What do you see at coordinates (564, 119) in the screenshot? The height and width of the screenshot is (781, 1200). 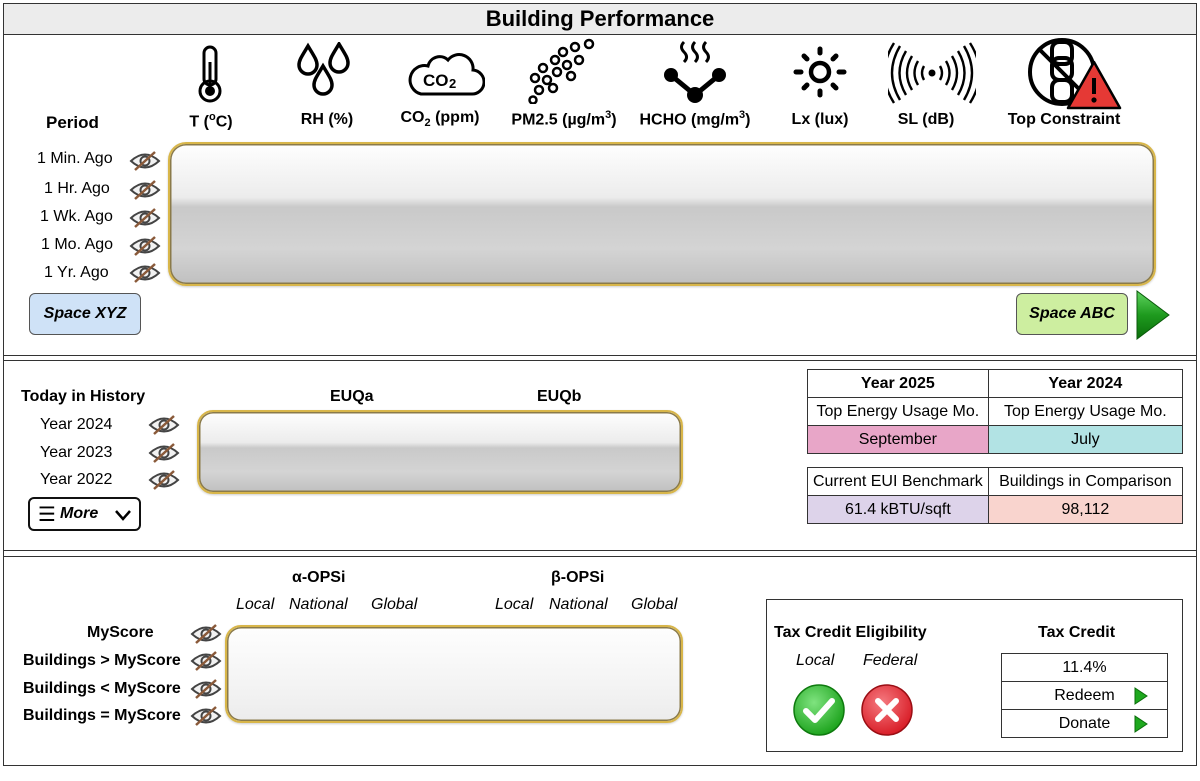 I see `metric-label-pm25: PM2.5 (µg/m3)` at bounding box center [564, 119].